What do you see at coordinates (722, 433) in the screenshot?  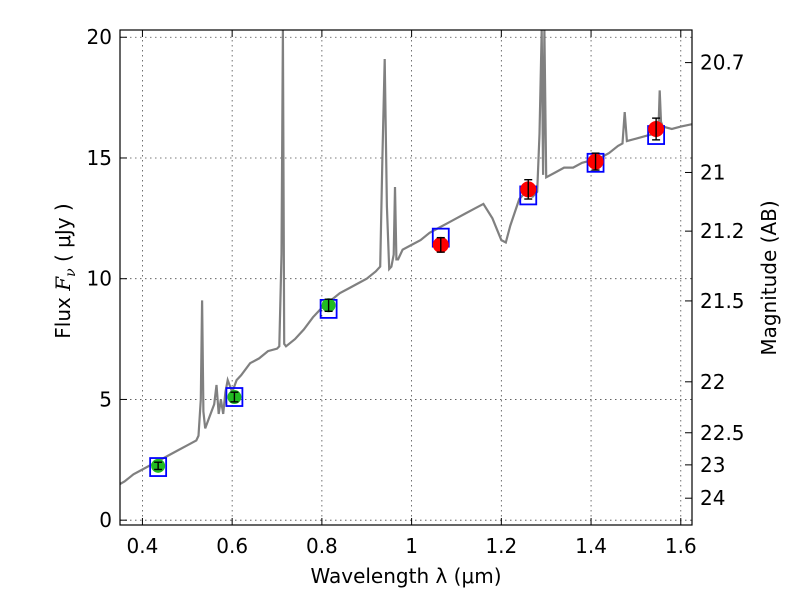 I see `right-tick-label: 22.5` at bounding box center [722, 433].